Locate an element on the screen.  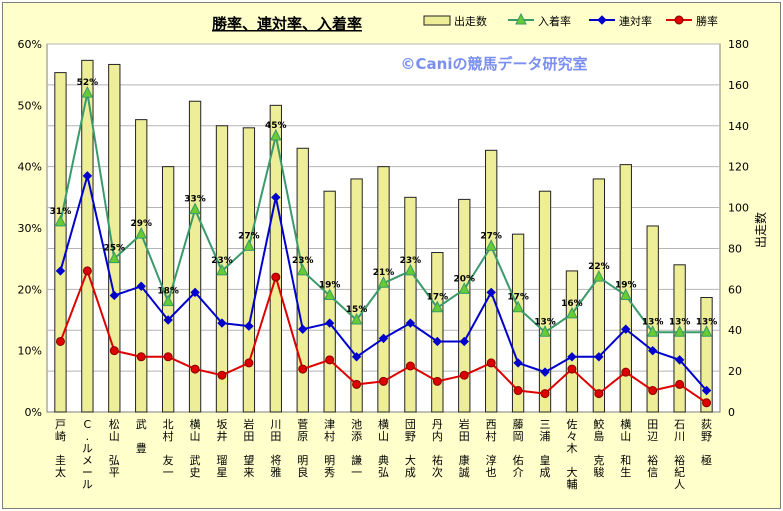
category-char: 丹 is located at coordinates (437, 424).